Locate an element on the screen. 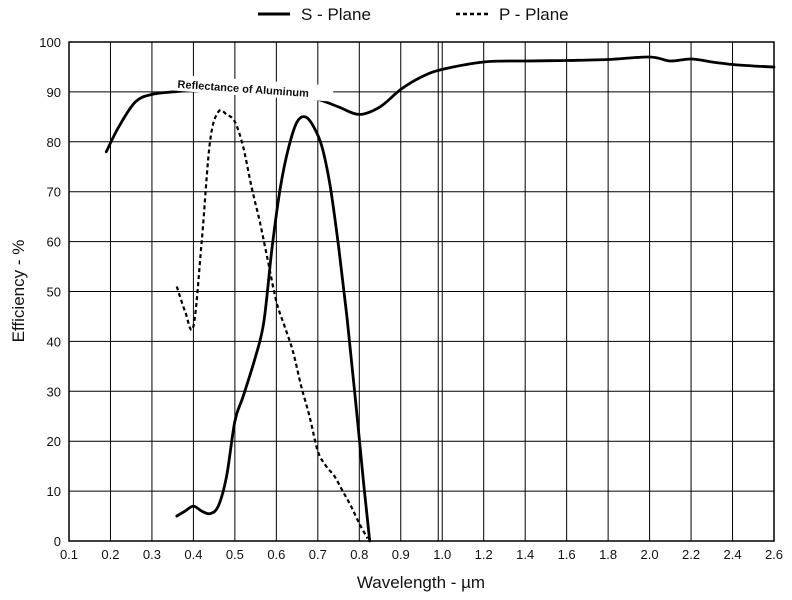 This screenshot has width=792, height=600. x-tick-label: 2.2 is located at coordinates (691, 554).